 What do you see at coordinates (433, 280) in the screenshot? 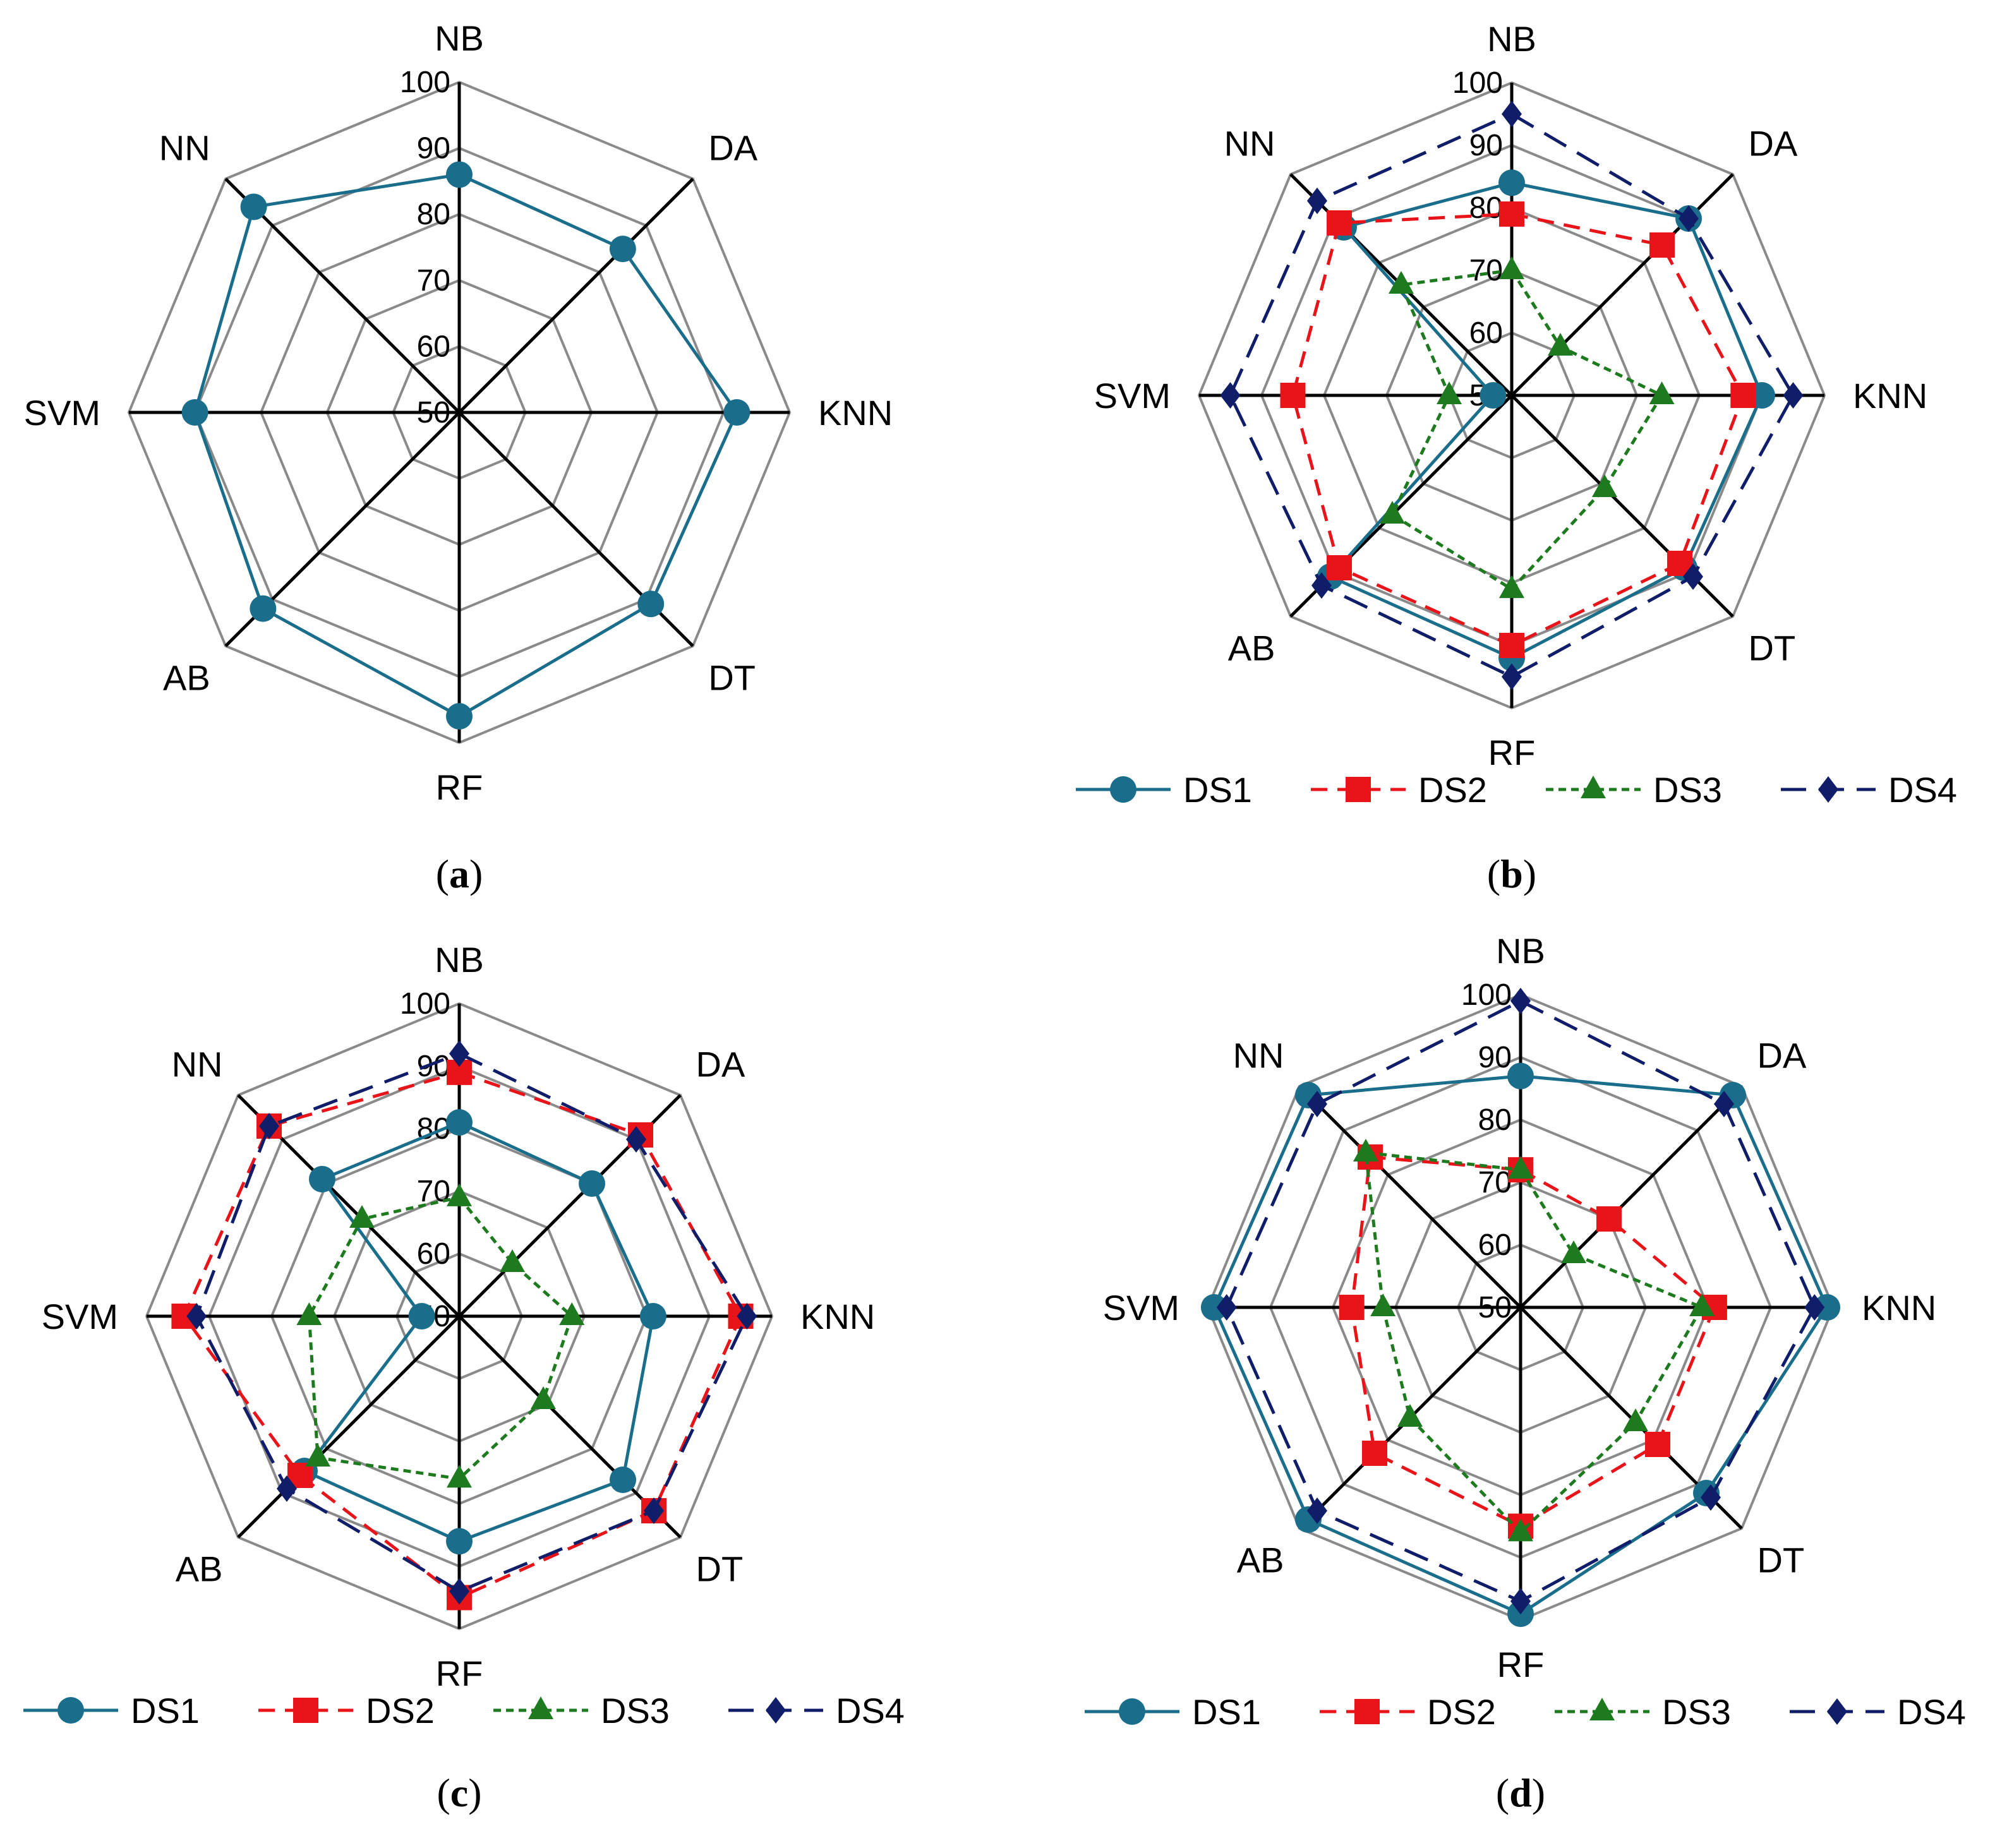
I see `radial-tick-label: 70` at bounding box center [433, 280].